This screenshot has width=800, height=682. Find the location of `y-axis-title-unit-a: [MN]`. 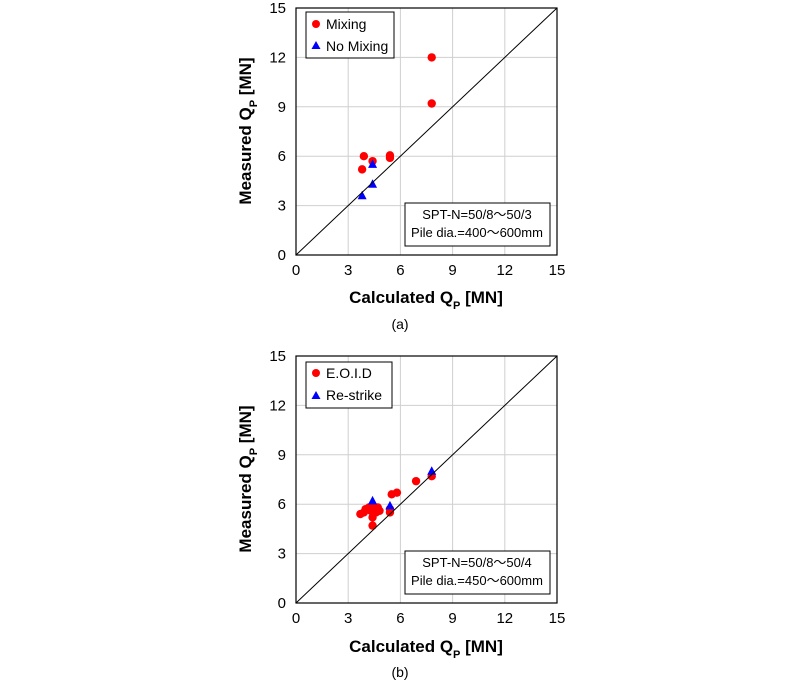

y-axis-title-unit-a: [MN] is located at coordinates (245, 78).